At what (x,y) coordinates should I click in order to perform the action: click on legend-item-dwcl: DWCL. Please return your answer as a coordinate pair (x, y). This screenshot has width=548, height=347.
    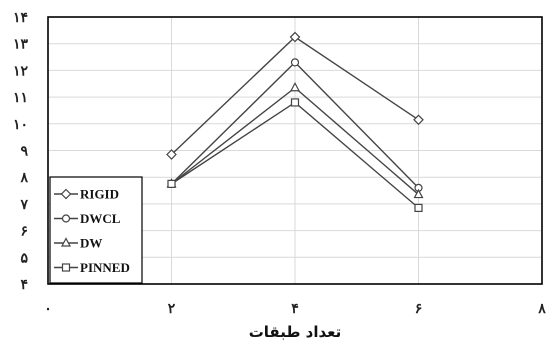
    Looking at the image, I should click on (87, 218).